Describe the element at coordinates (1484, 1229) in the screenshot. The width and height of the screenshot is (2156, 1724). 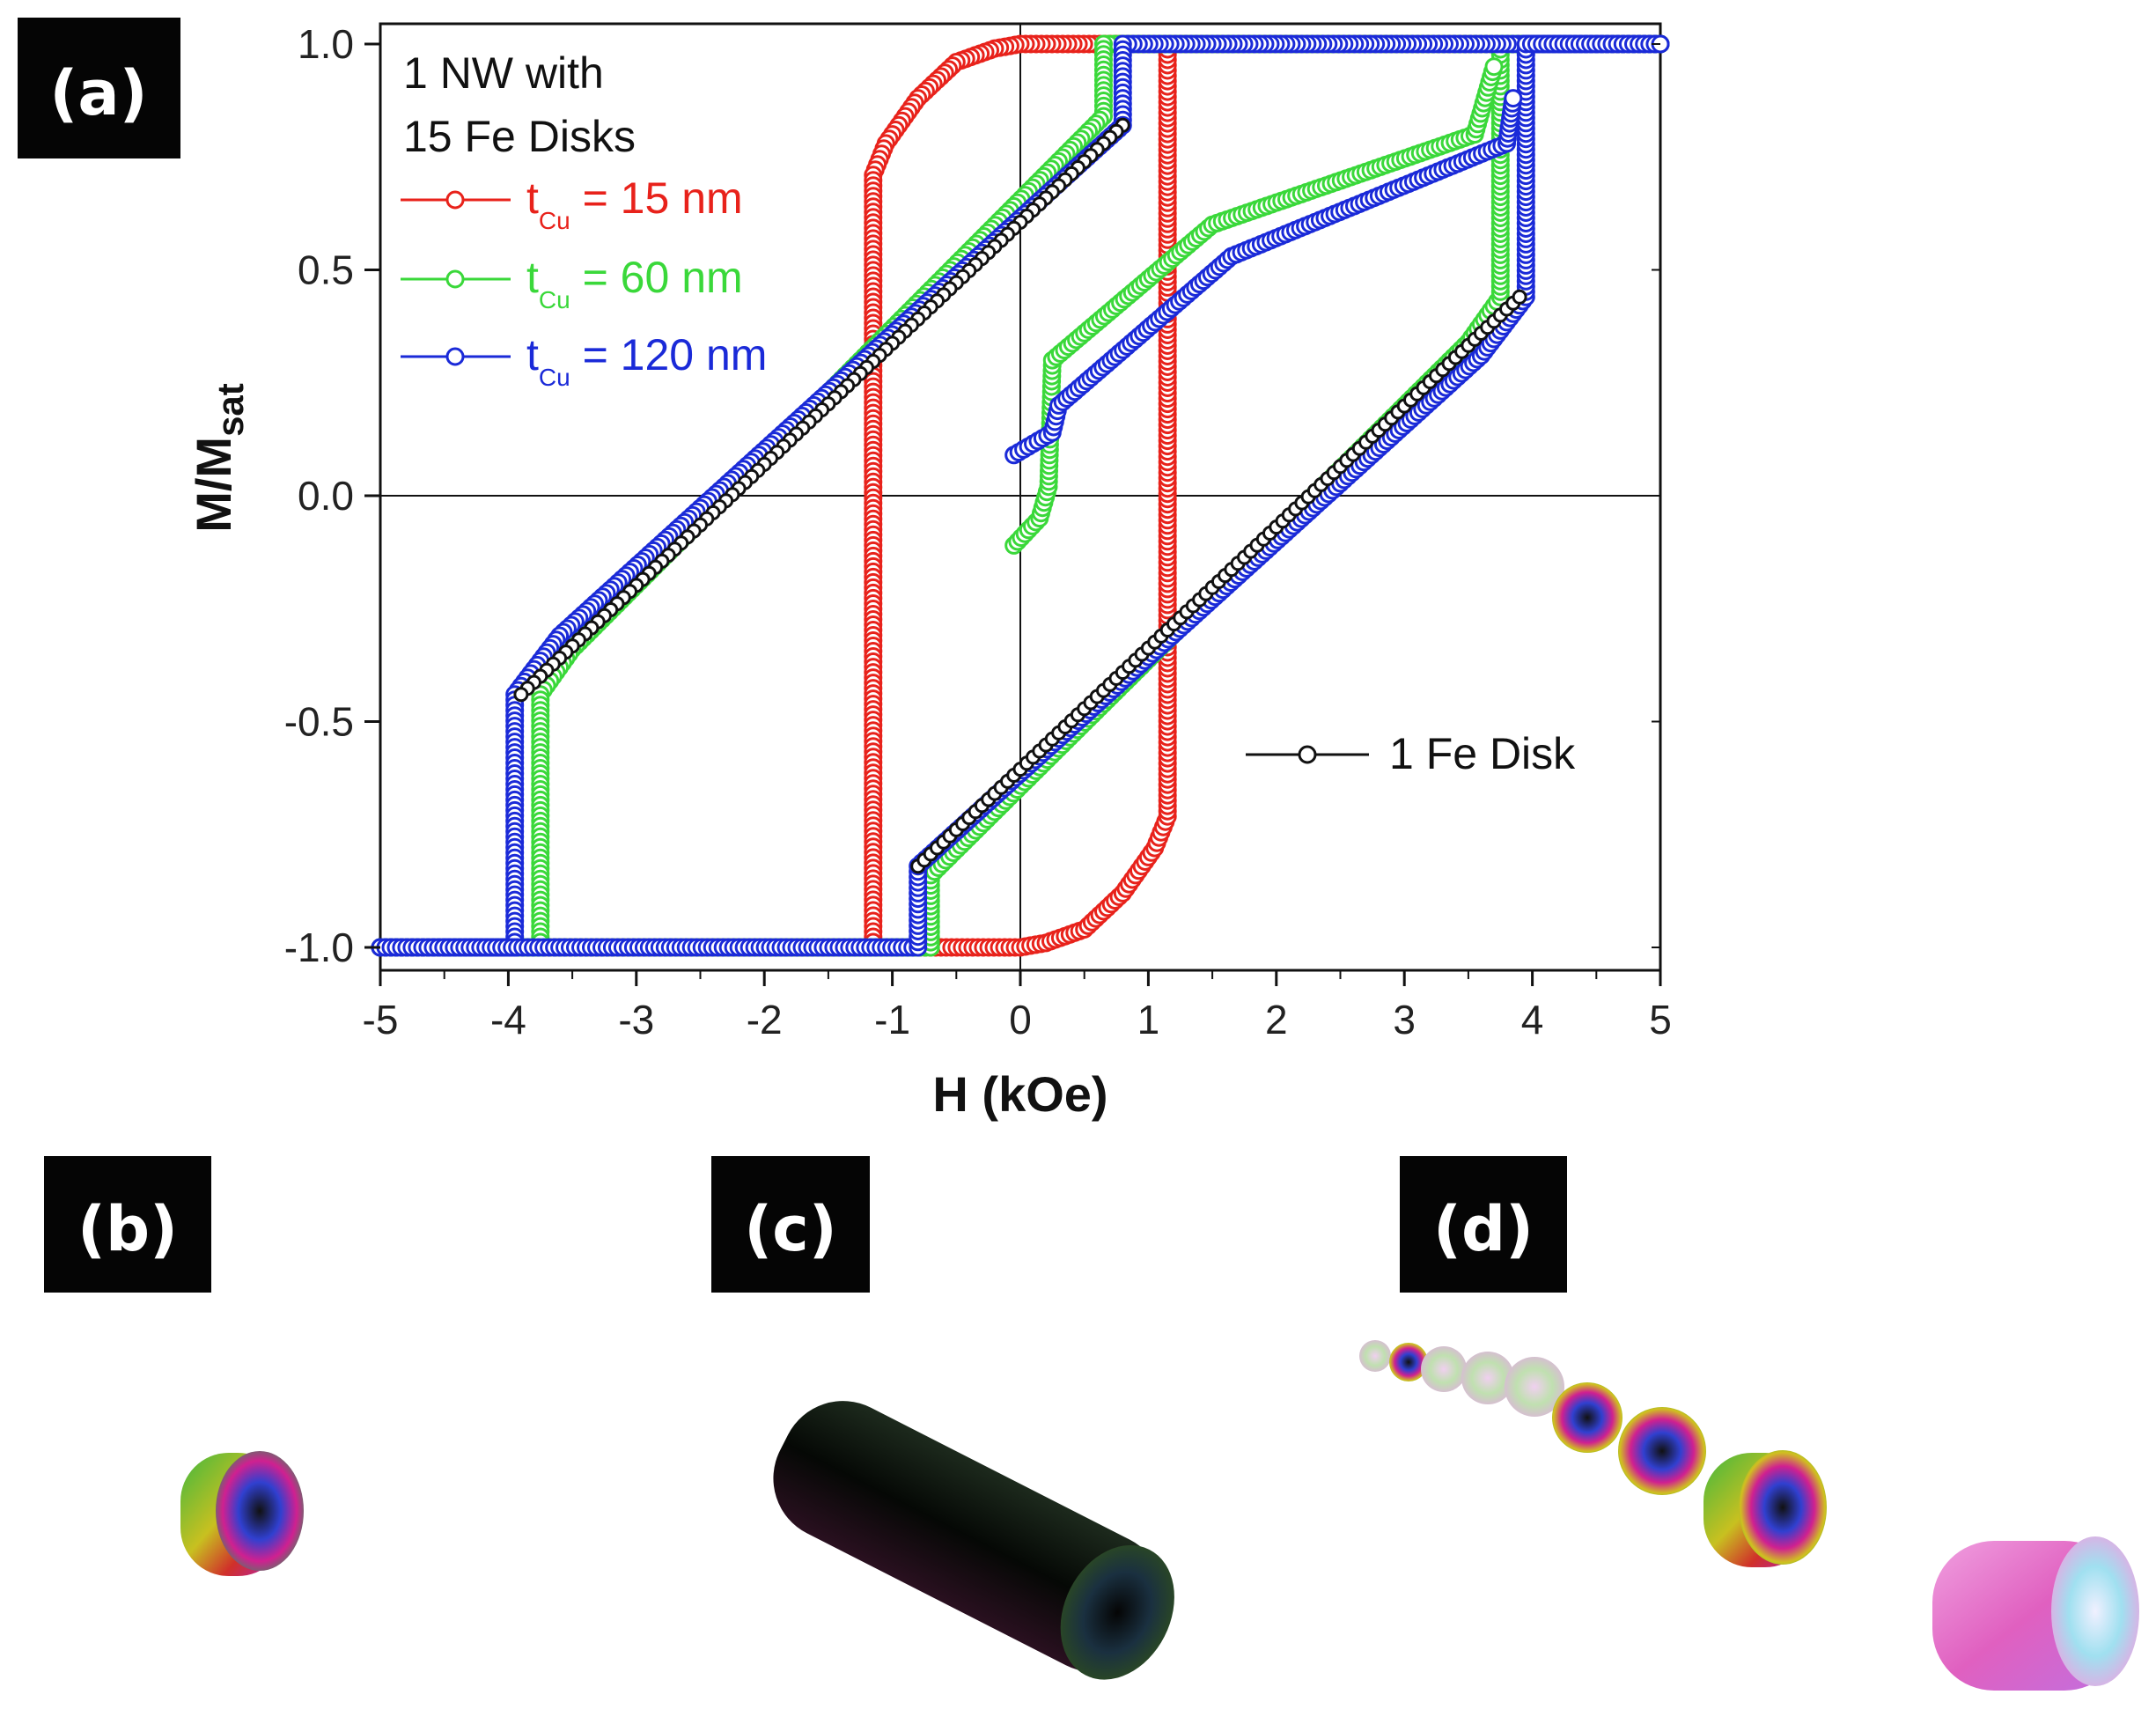
I see `panel-d-label: (d)` at that location.